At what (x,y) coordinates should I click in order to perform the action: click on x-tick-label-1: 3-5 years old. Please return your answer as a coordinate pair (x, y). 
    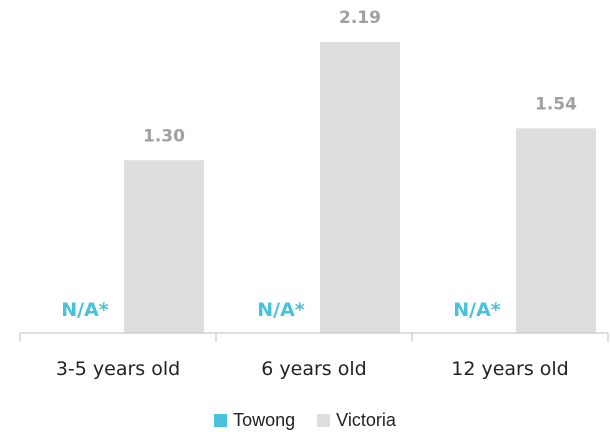
    Looking at the image, I should click on (118, 369).